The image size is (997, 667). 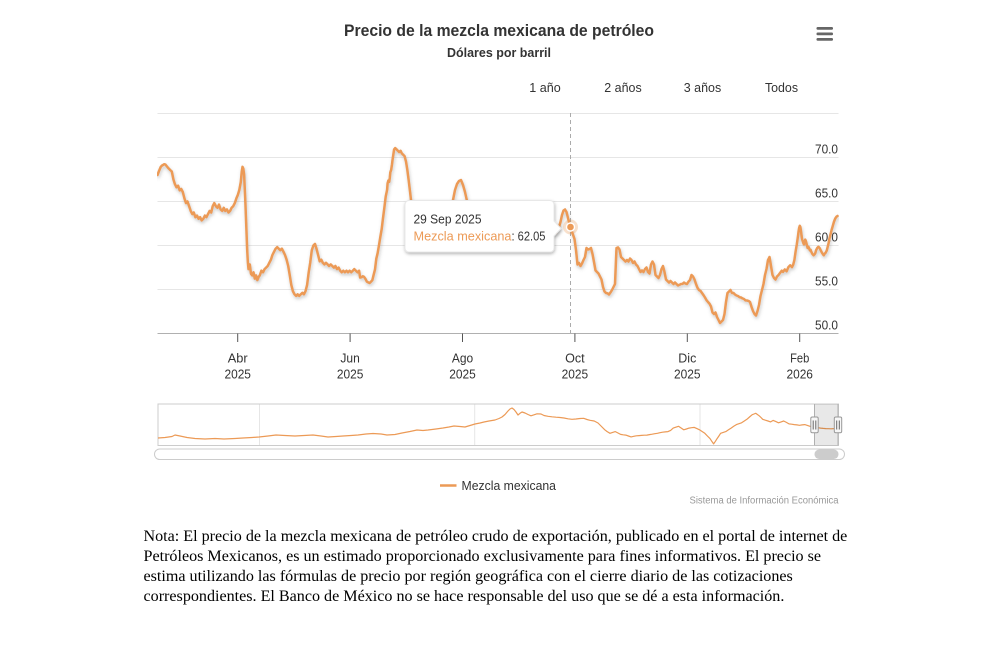 What do you see at coordinates (826, 238) in the screenshot?
I see `svg-text: 60.0` at bounding box center [826, 238].